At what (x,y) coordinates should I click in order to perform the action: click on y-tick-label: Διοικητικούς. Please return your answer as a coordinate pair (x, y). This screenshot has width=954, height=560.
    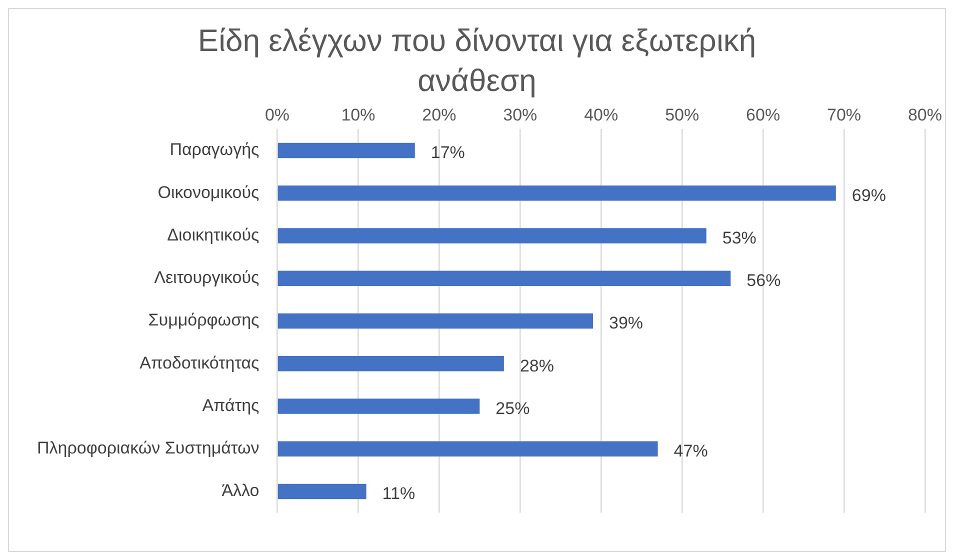
    Looking at the image, I should click on (213, 234).